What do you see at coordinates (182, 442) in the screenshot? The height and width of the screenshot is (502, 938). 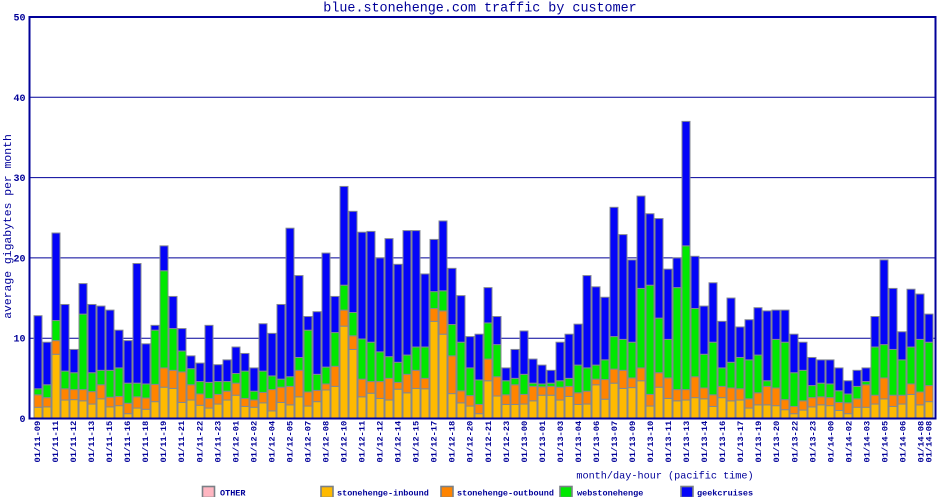 I see `svg-text: 01/11-21` at bounding box center [182, 442].